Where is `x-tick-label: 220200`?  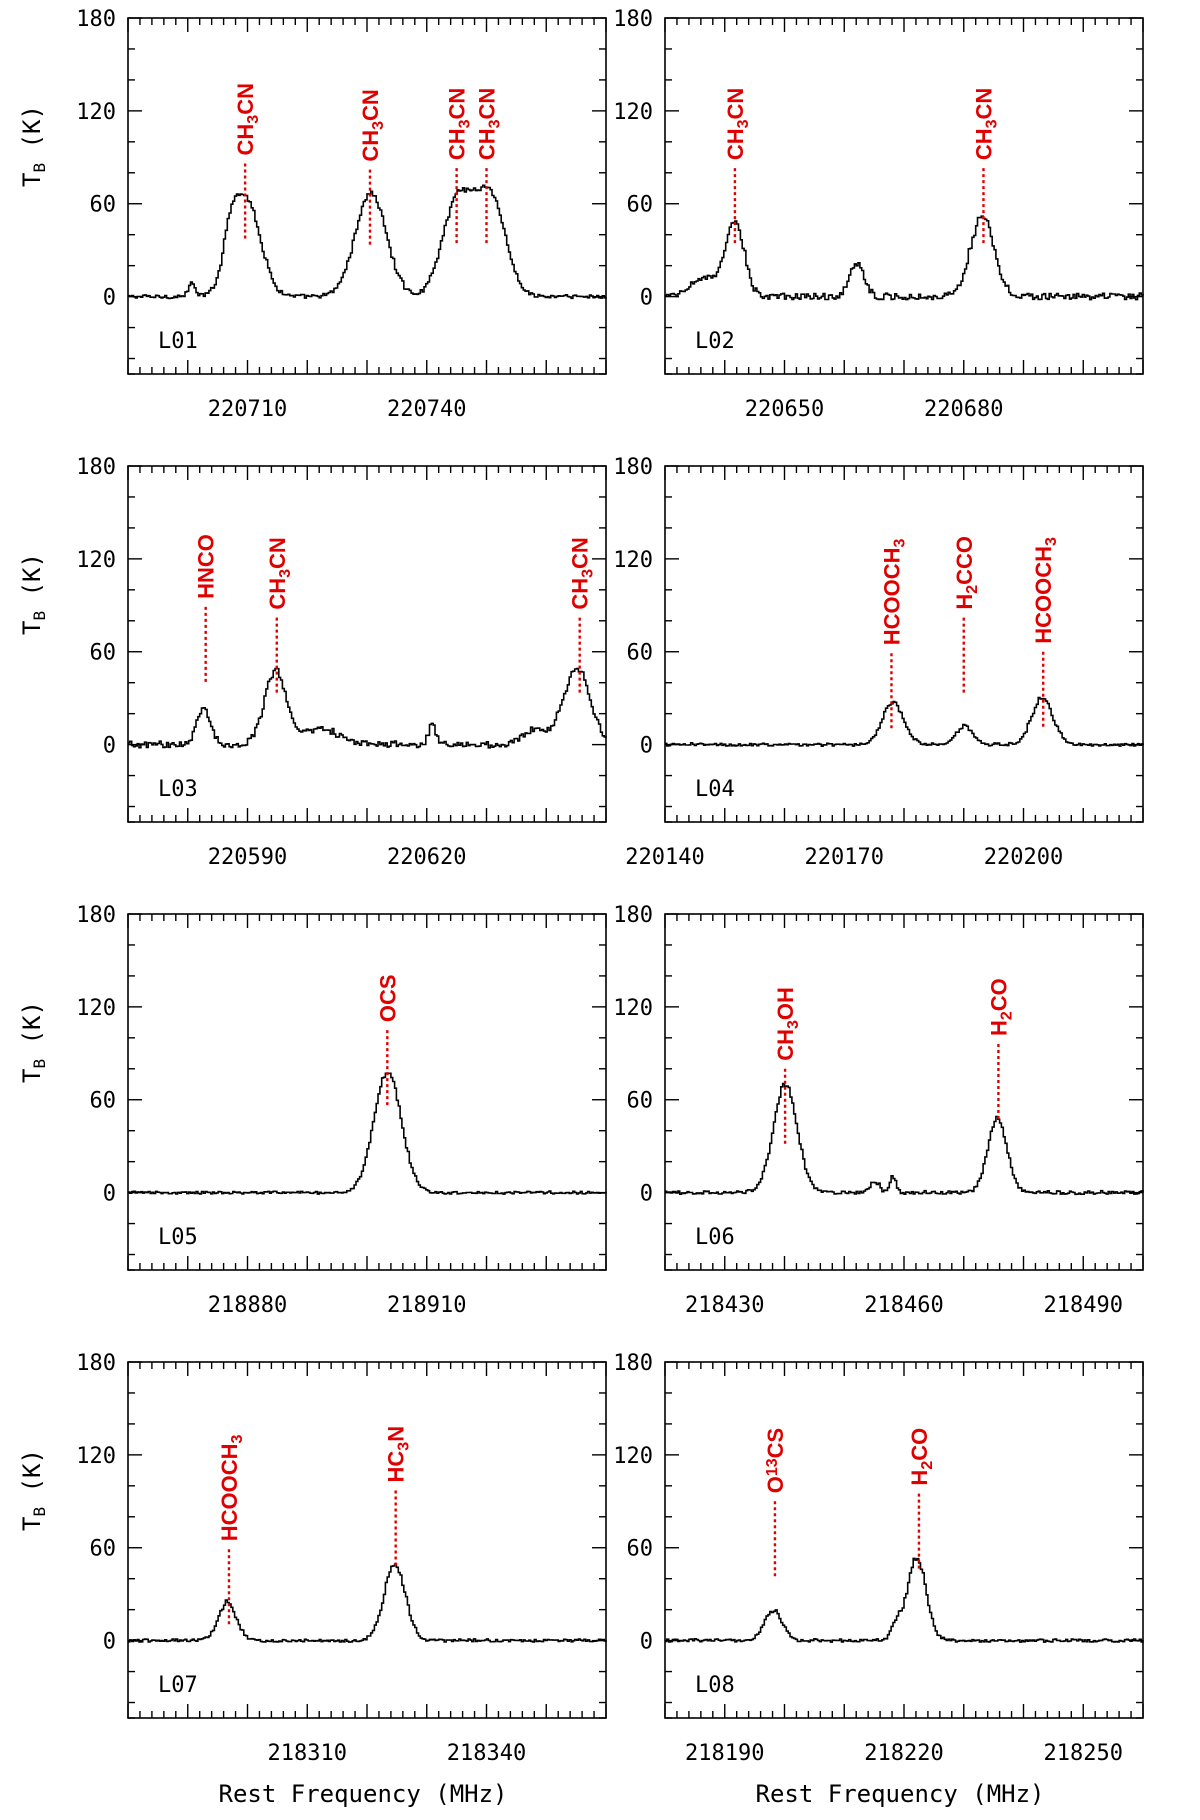 x-tick-label: 220200 is located at coordinates (1023, 857).